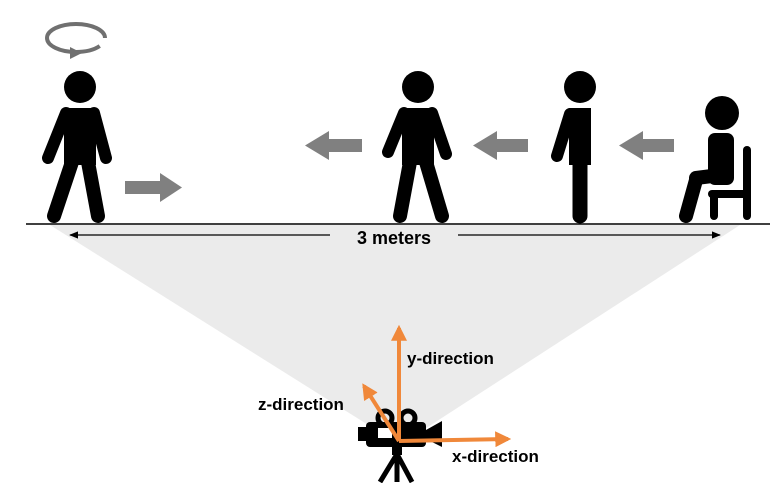  Describe the element at coordinates (76, 40) in the screenshot. I see `rotate-icon` at that location.